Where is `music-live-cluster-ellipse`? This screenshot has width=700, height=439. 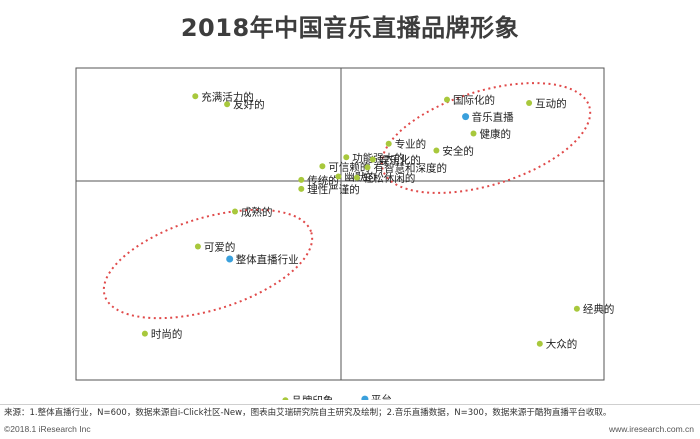 music-live-cluster-ellipse is located at coordinates (486, 138).